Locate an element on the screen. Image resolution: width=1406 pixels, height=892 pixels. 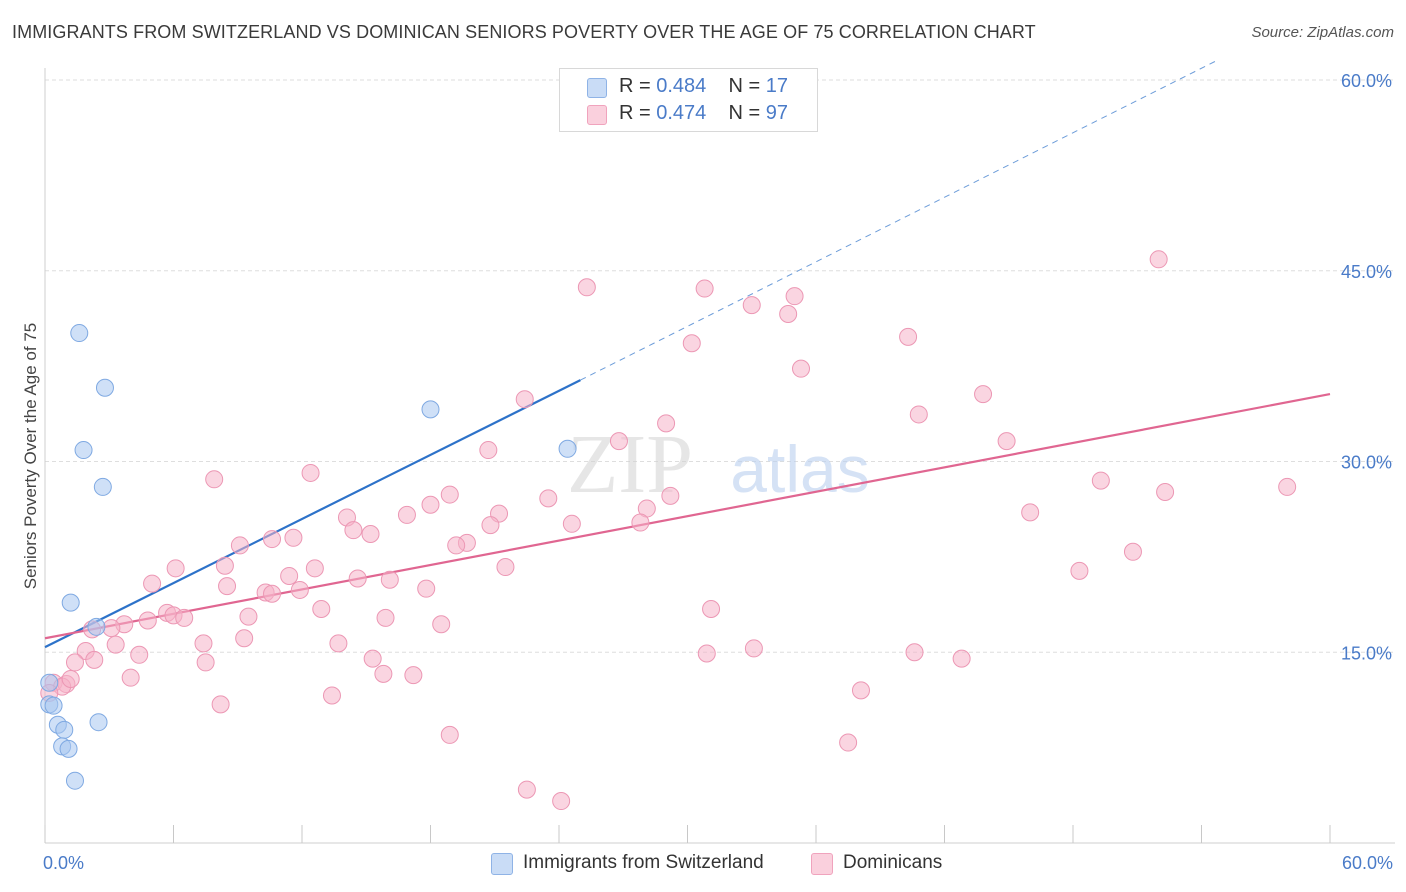
y-axis-label: Seniors Poverty Over the Age of 75 is located at coordinates (30, 456).